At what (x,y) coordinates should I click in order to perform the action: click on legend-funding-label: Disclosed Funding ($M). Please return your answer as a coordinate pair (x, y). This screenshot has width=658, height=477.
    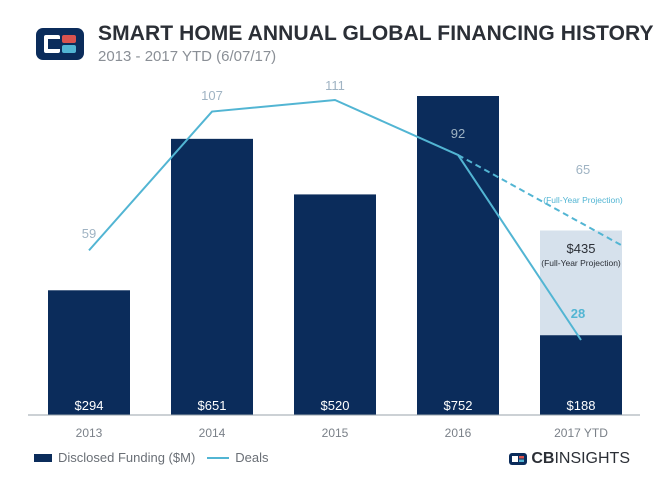
    Looking at the image, I should click on (127, 457).